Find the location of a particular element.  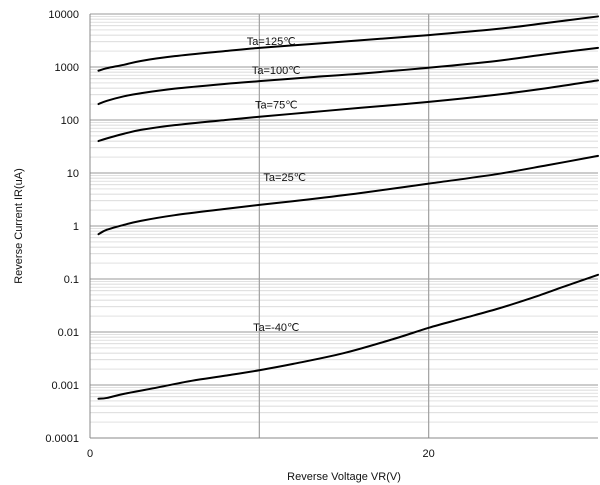

series-label-0: Ta=125℃ is located at coordinates (271, 42).